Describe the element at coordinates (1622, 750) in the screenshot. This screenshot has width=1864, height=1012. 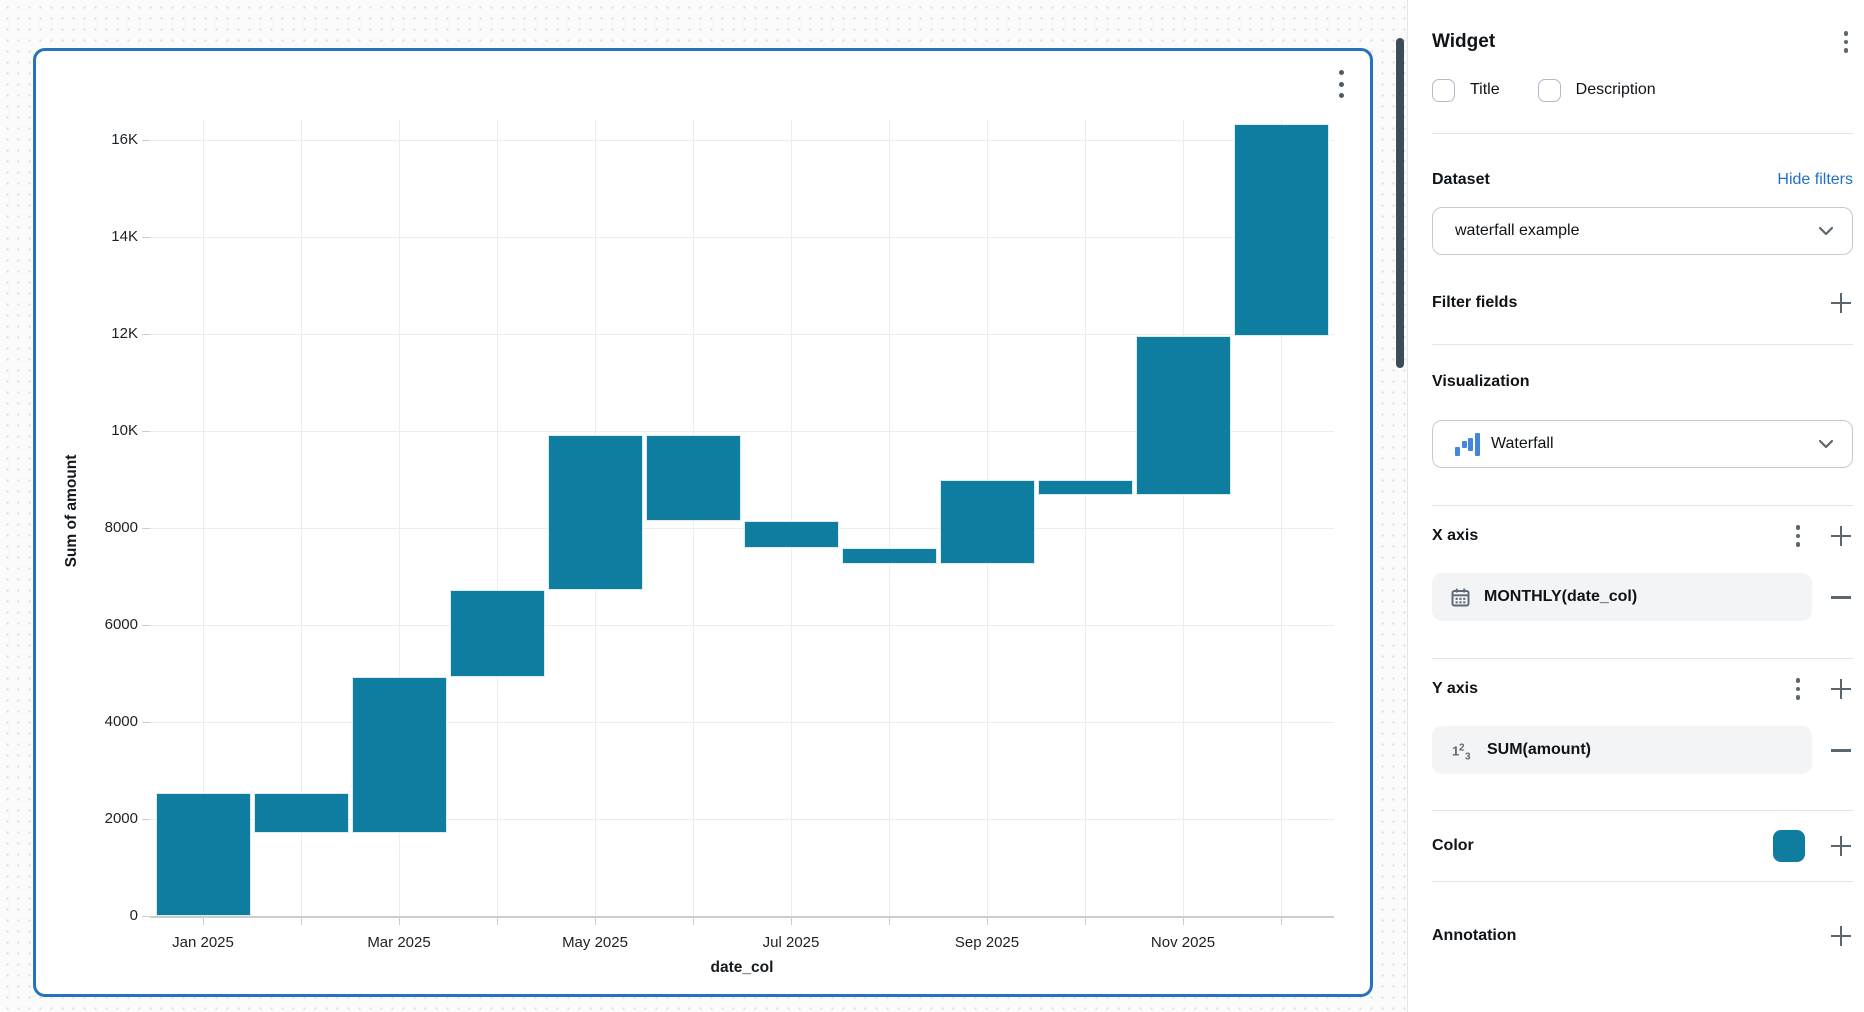
I see `y-axis-field-chip: 1 2 3 SUM(amount)` at that location.